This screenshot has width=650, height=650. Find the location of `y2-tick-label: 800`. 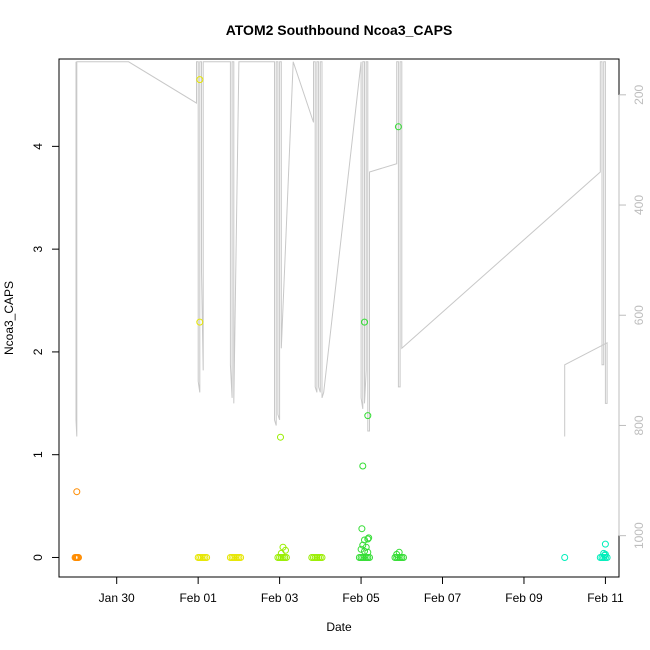

y2-tick-label: 800 is located at coordinates (639, 425).